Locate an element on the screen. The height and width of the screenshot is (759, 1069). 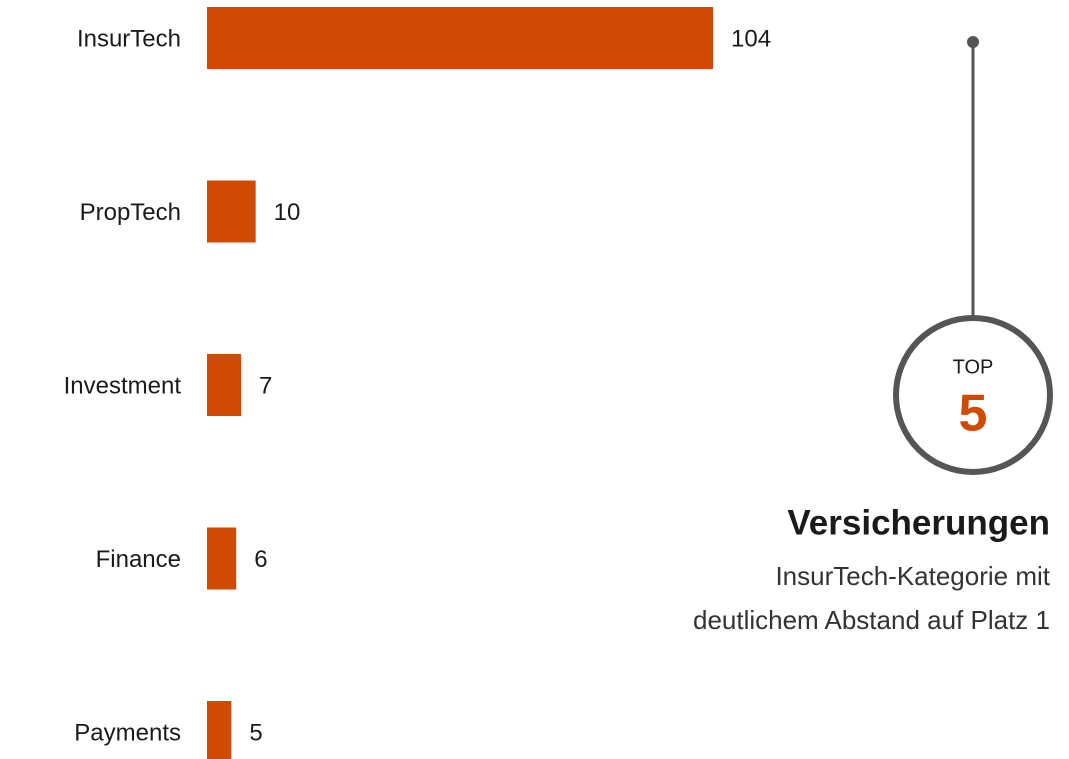
value-label: 104 is located at coordinates (751, 38).